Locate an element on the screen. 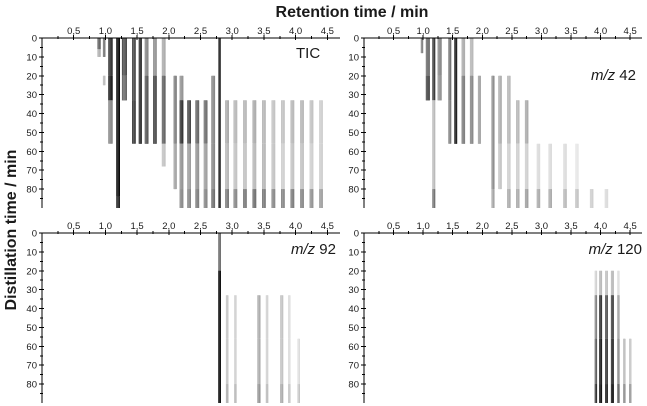 The image size is (647, 406). panel-label: m/z 120 is located at coordinates (615, 249).